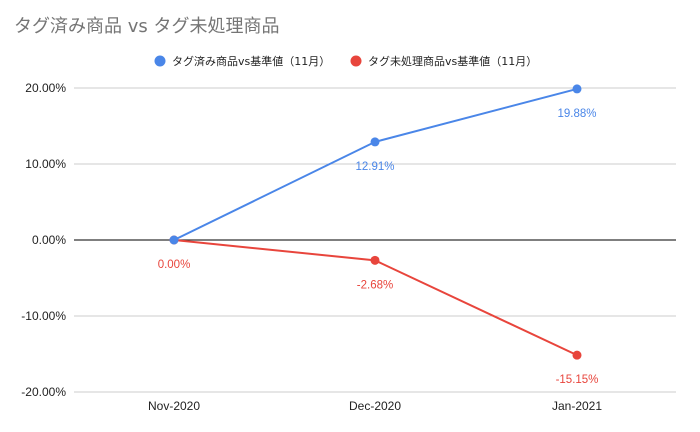 This screenshot has height=432, width=700. Describe the element at coordinates (174, 406) in the screenshot. I see `x-tick-label: Nov-2020` at that location.